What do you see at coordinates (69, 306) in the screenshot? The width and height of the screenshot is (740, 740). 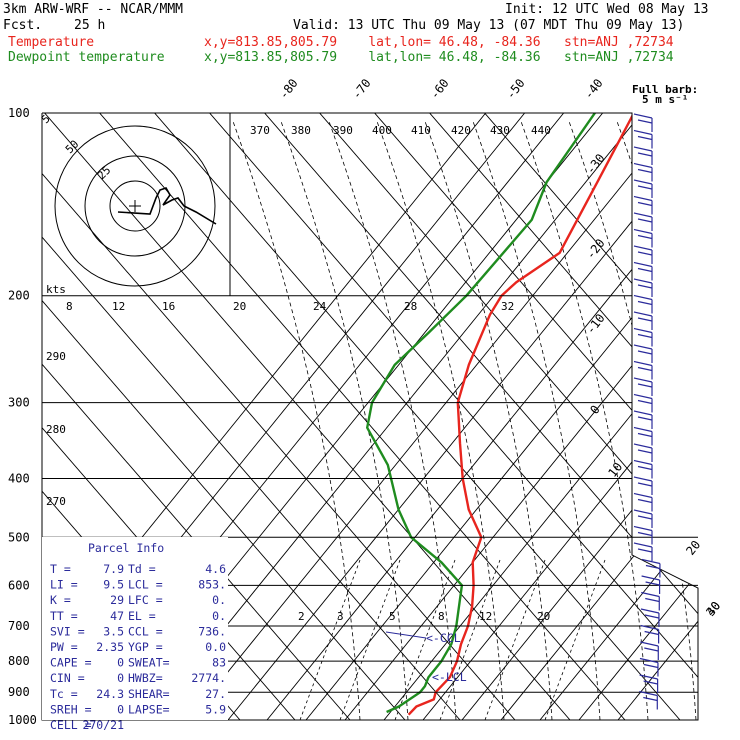 I see `hodograph-speed-tick: 8` at bounding box center [69, 306].